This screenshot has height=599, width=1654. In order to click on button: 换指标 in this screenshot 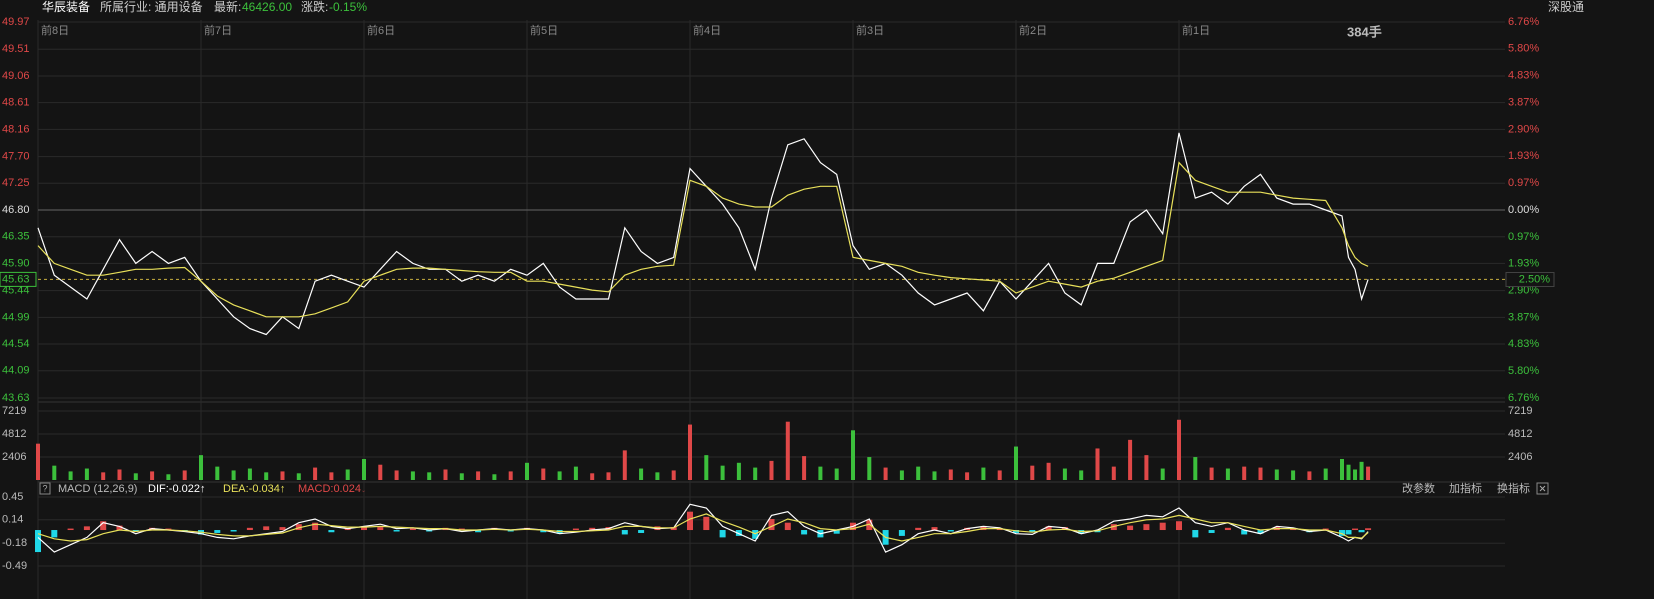, I will do `click(1513, 488)`.